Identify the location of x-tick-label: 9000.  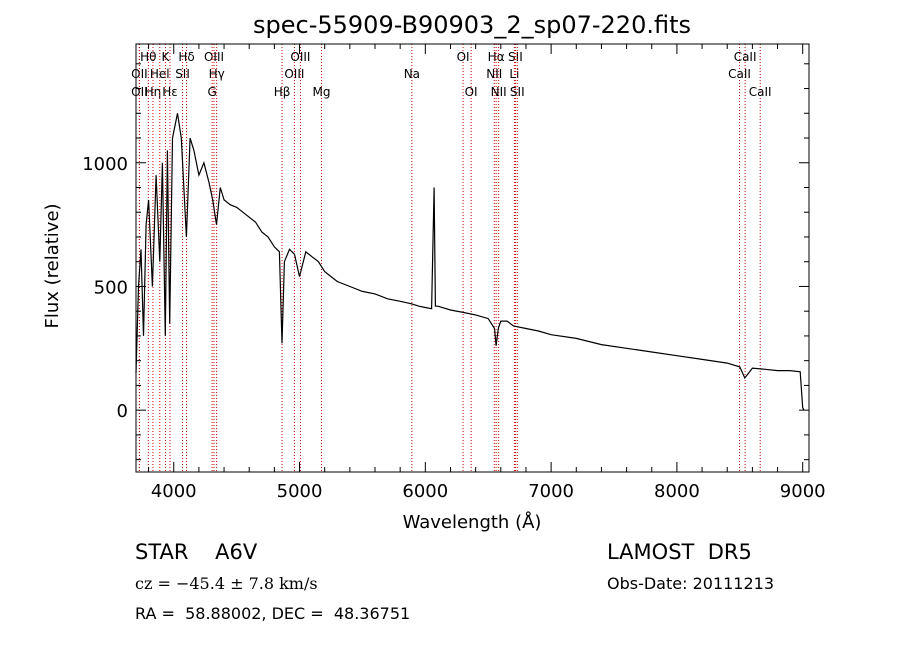
(803, 491).